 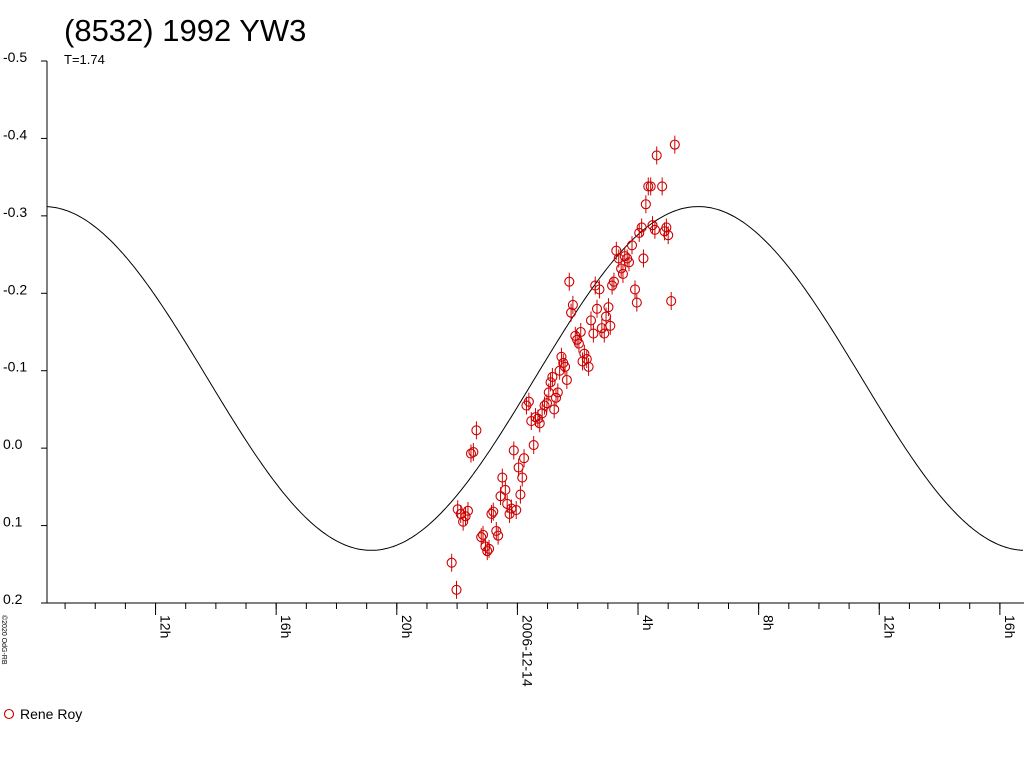 I want to click on x-axis-ticks: 12h 16h 20h 2006-12-14 4h 8h 12h 16h, so click(x=541, y=645).